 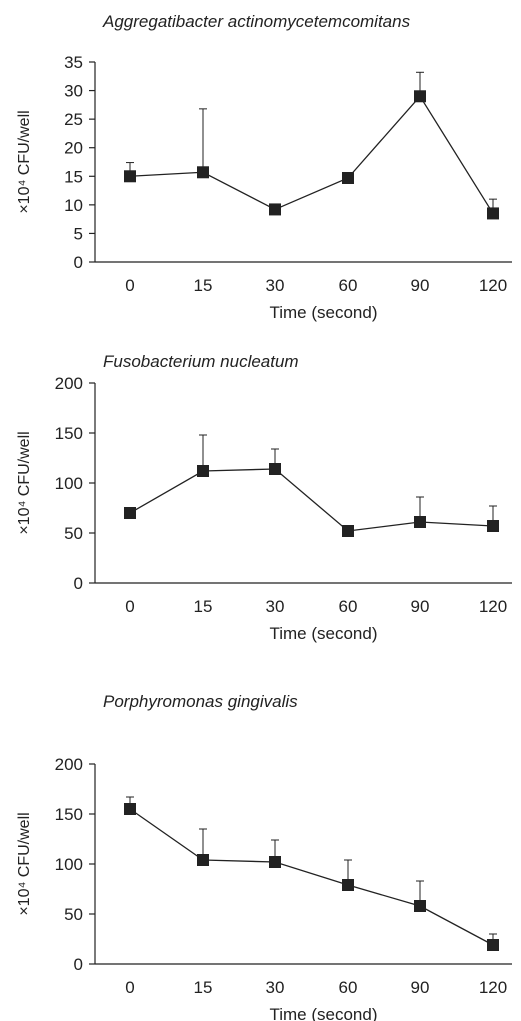 I want to click on y-tick-label: 35, so click(x=73, y=62).